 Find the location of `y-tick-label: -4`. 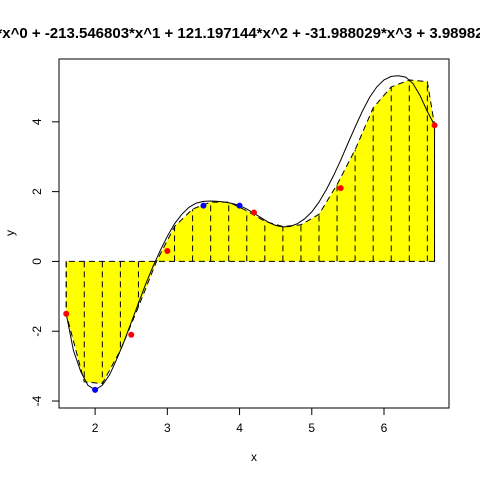

y-tick-label: -4 is located at coordinates (37, 400).